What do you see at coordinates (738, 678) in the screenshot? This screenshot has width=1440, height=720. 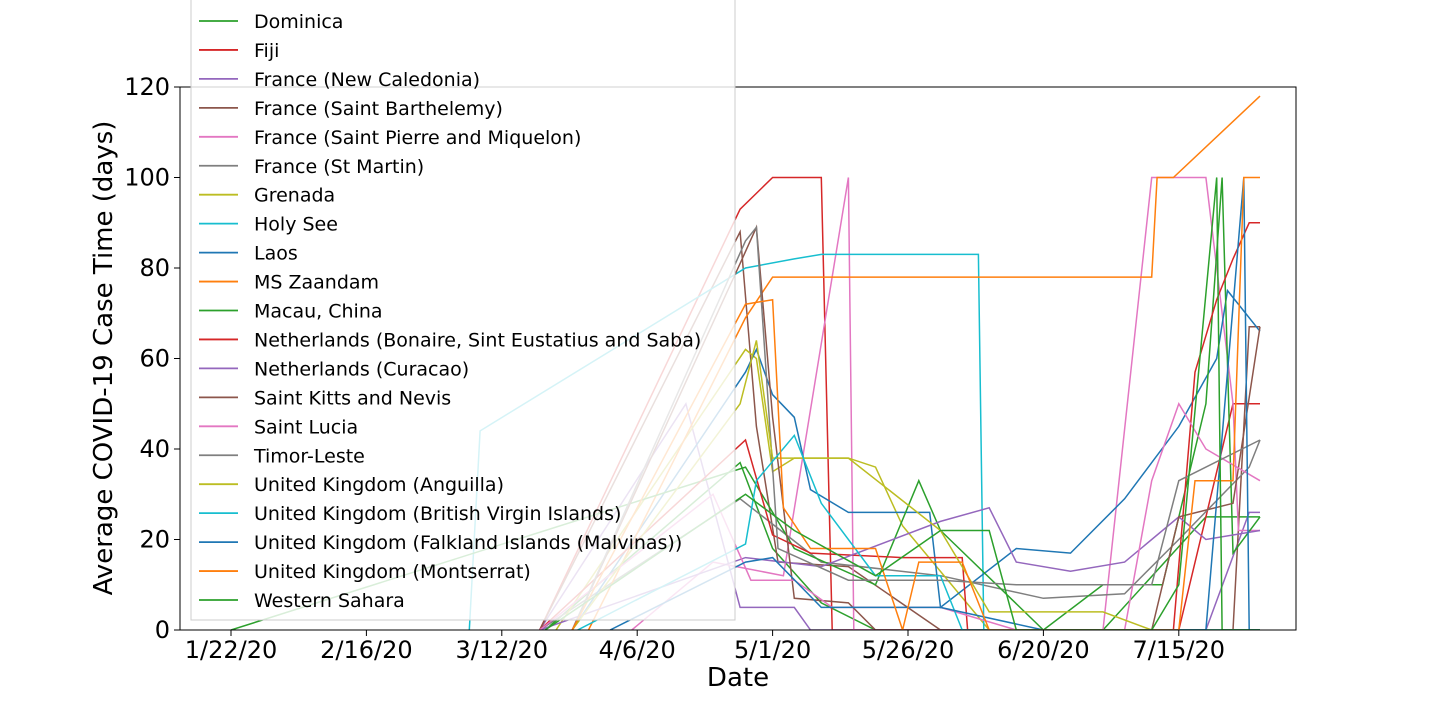 I see `x-axis-title: Date` at bounding box center [738, 678].